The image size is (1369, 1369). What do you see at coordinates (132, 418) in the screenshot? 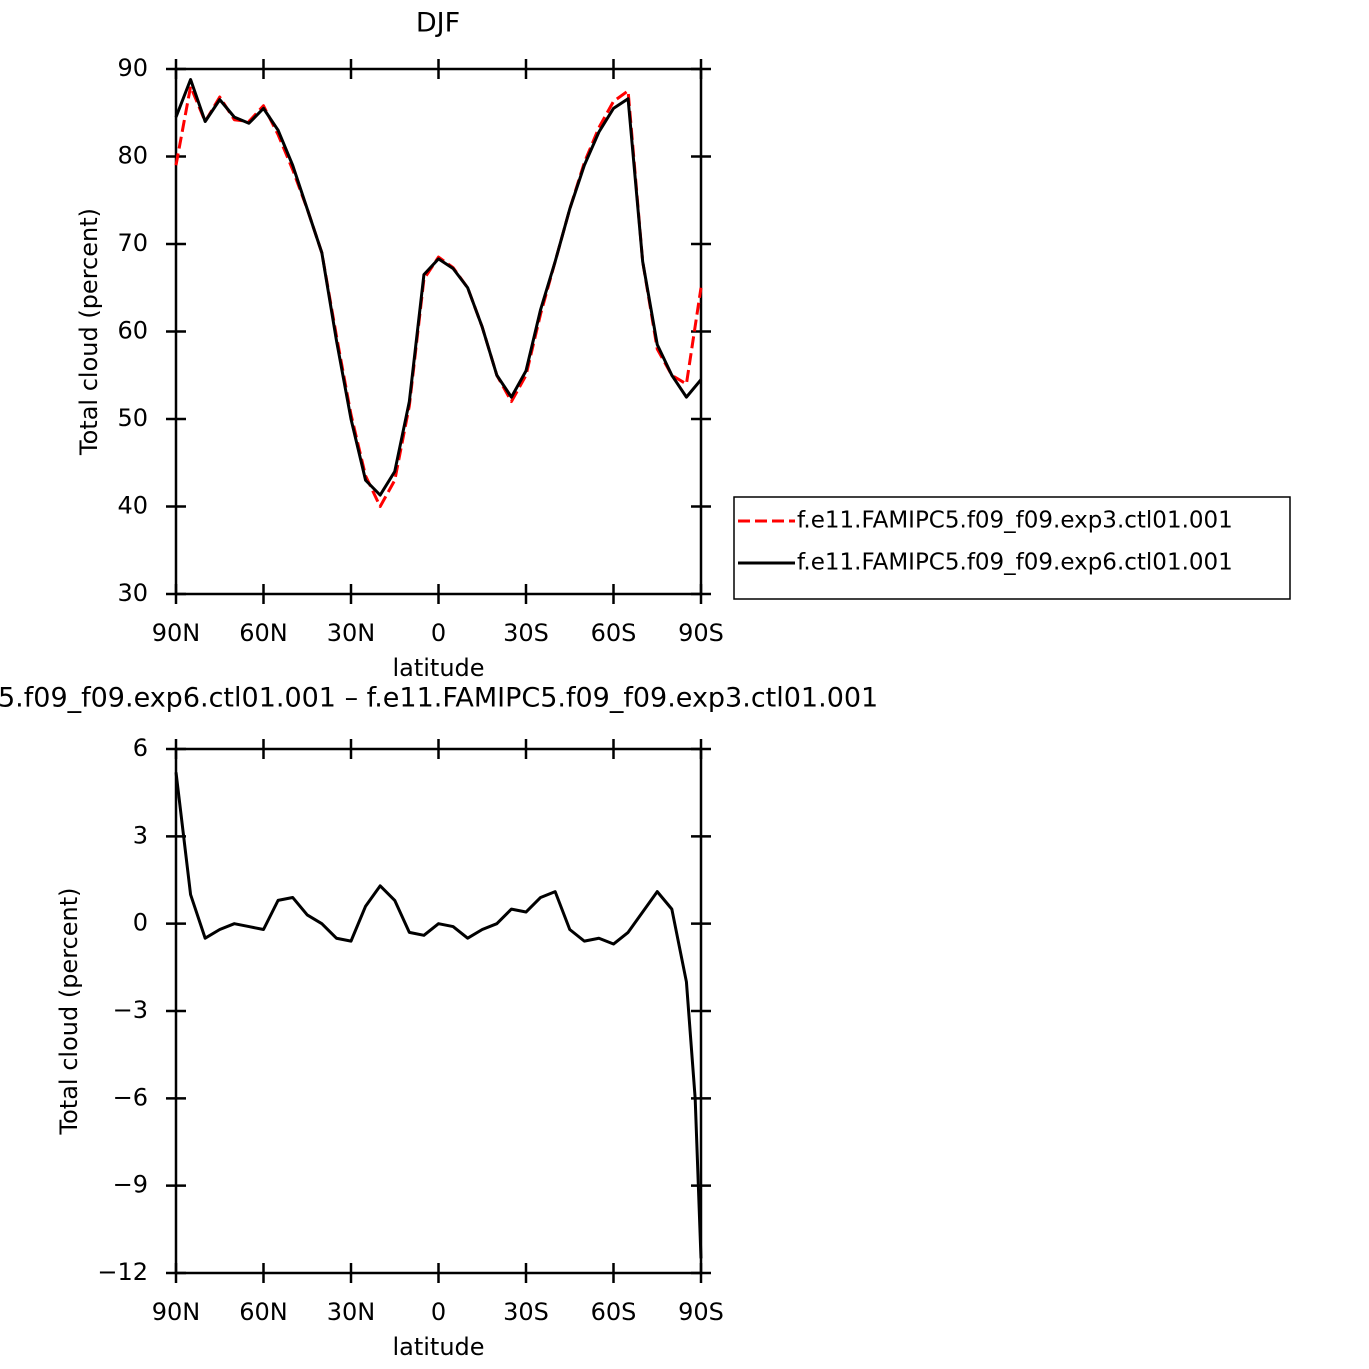
I see `y-tick-label: 50` at bounding box center [132, 418].